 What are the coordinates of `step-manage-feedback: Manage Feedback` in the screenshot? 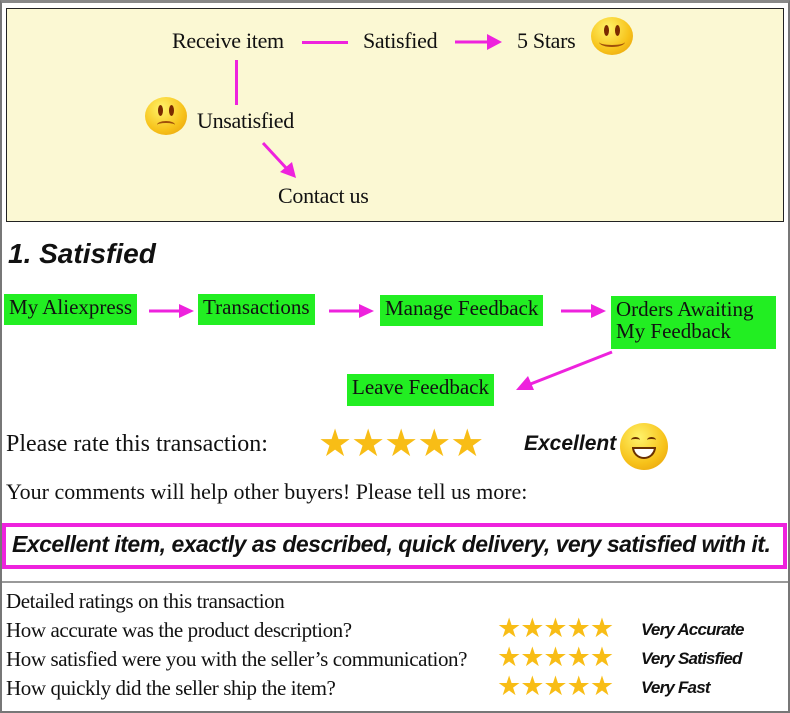 It's located at (462, 310).